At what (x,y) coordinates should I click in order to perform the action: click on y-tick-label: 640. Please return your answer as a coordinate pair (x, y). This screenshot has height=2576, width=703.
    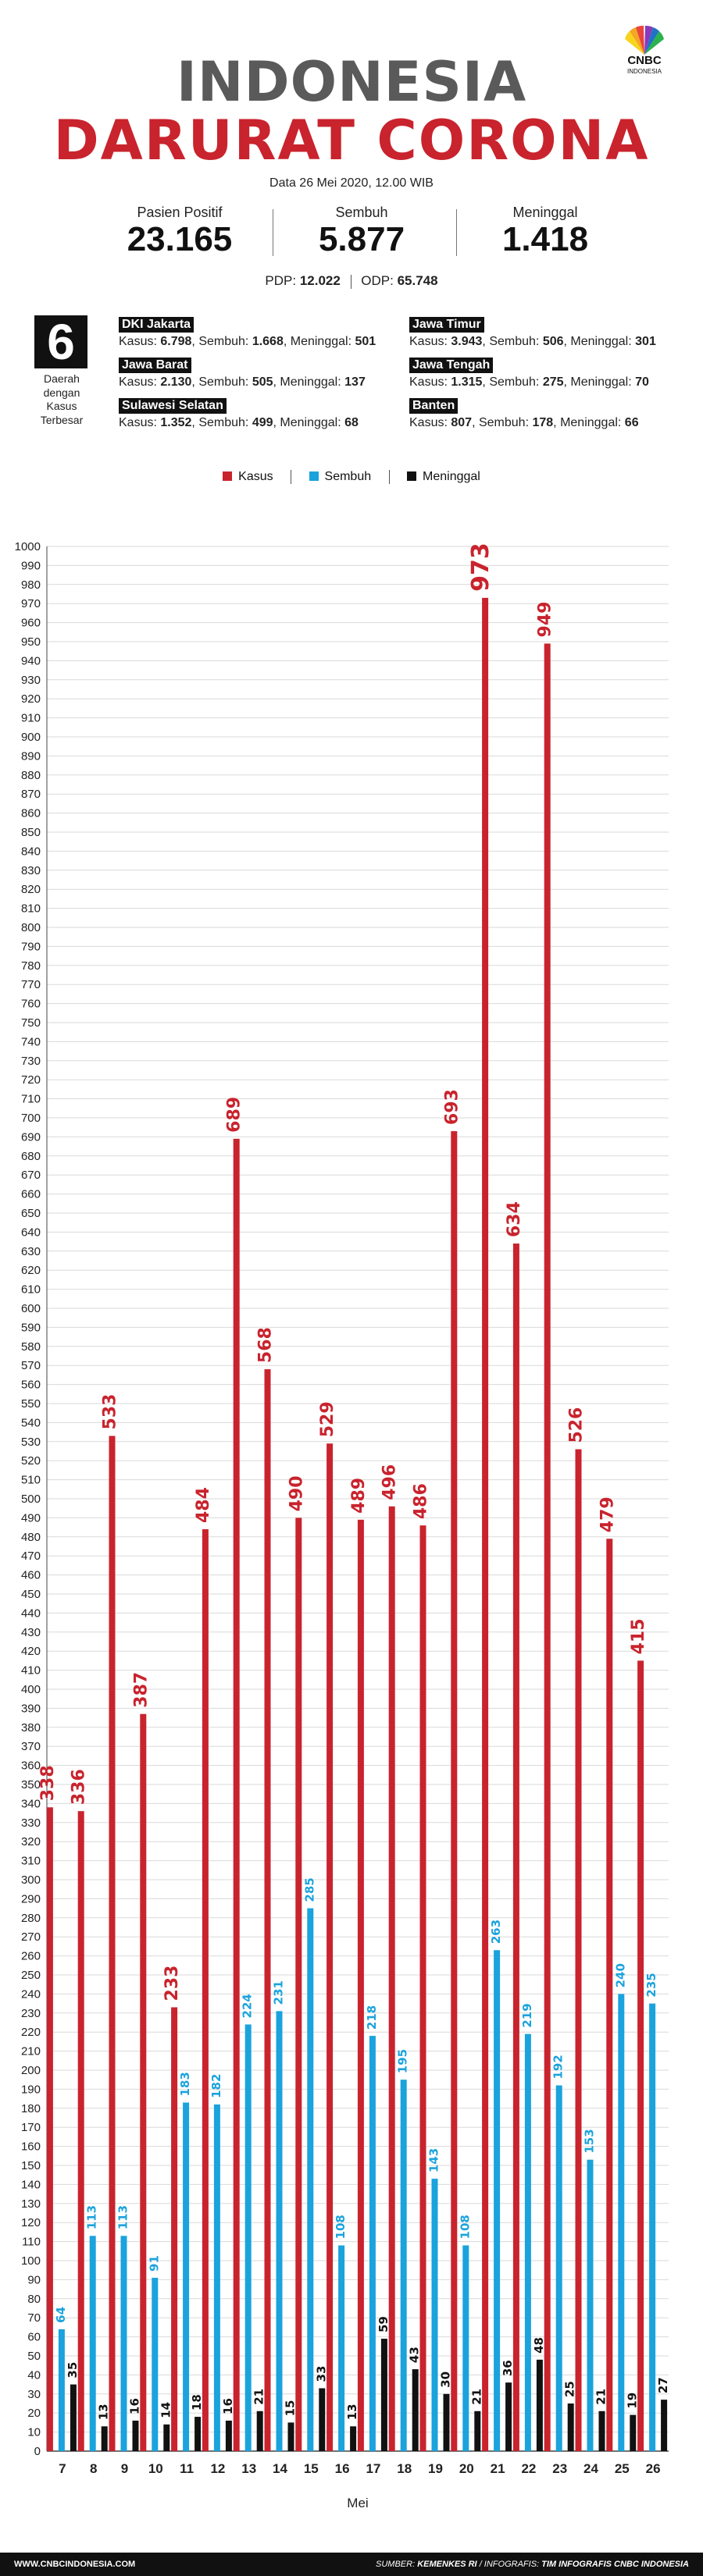
    Looking at the image, I should click on (31, 1232).